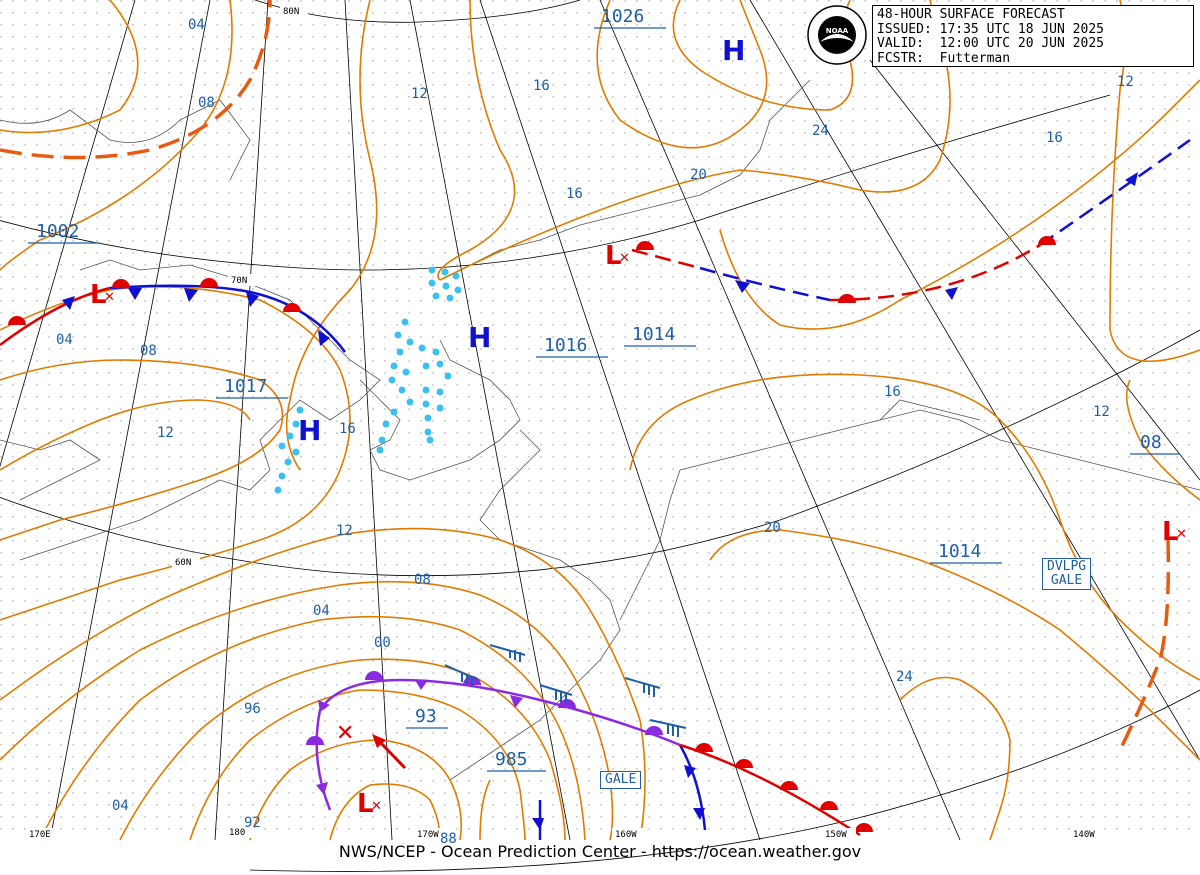 Image resolution: width=1200 pixels, height=875 pixels. Describe the element at coordinates (428, 835) in the screenshot. I see `lon-label-170w: 170W` at that location.